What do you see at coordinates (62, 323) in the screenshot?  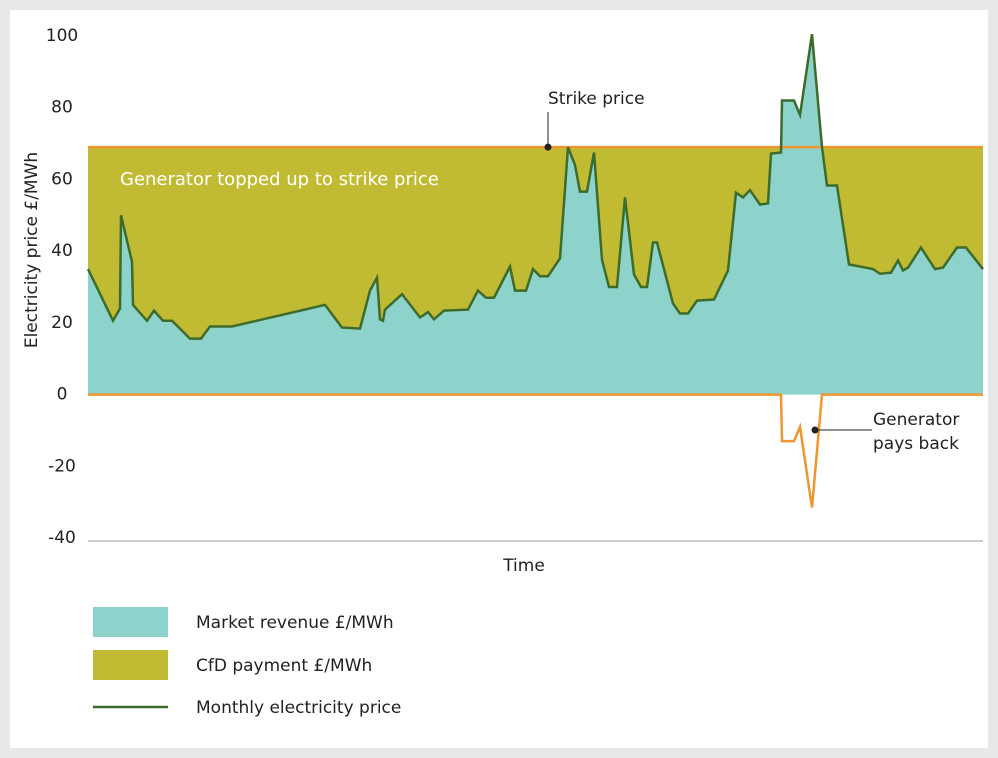 I see `y-tick-label: 20` at bounding box center [62, 323].